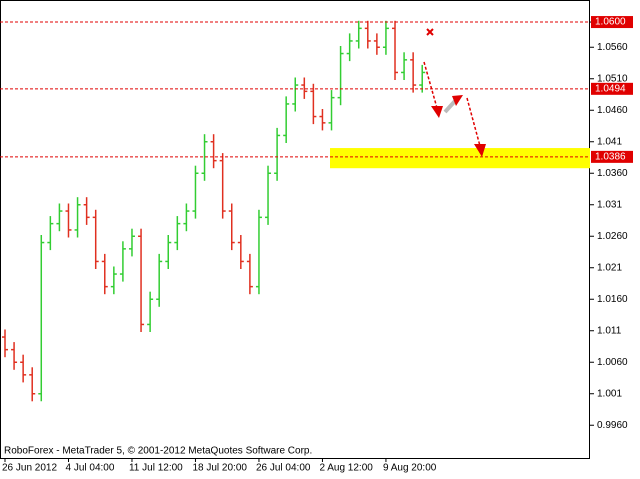 The height and width of the screenshot is (479, 640). What do you see at coordinates (430, 32) in the screenshot?
I see `cross-marker` at bounding box center [430, 32].